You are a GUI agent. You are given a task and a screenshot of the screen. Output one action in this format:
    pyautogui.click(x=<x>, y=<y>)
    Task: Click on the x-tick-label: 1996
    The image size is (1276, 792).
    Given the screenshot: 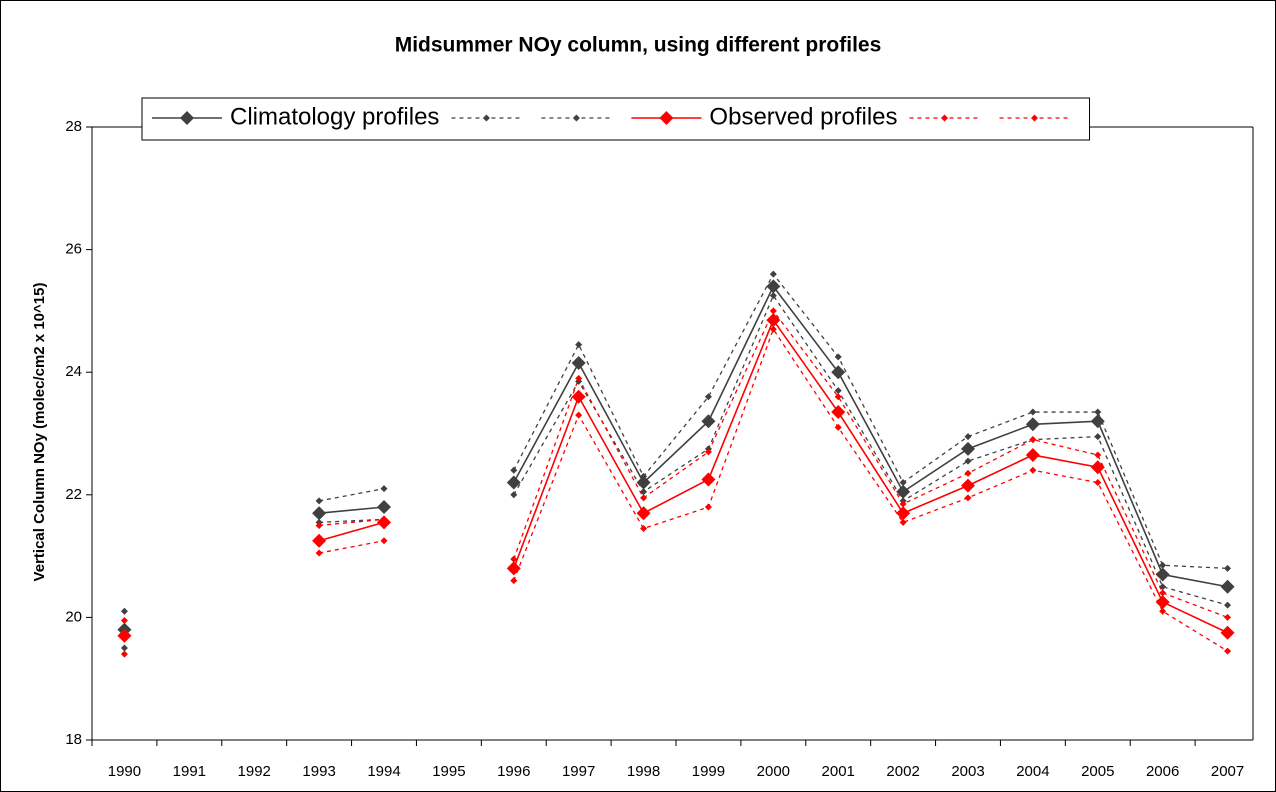 What is the action you would take?
    pyautogui.click(x=513, y=771)
    